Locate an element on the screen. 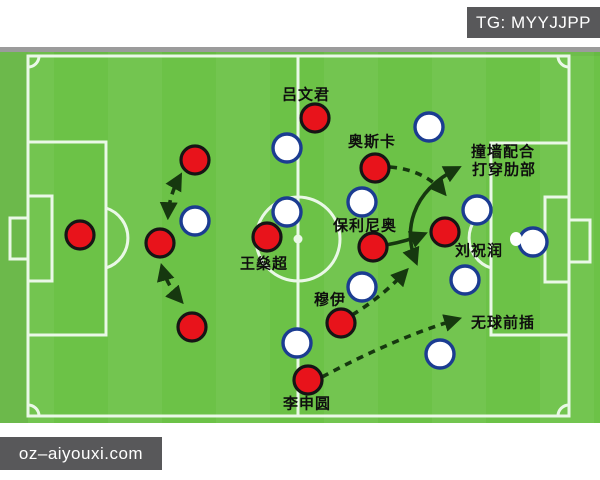 The image size is (600, 480). arrow-wall-pass-combo is located at coordinates (432, 216).